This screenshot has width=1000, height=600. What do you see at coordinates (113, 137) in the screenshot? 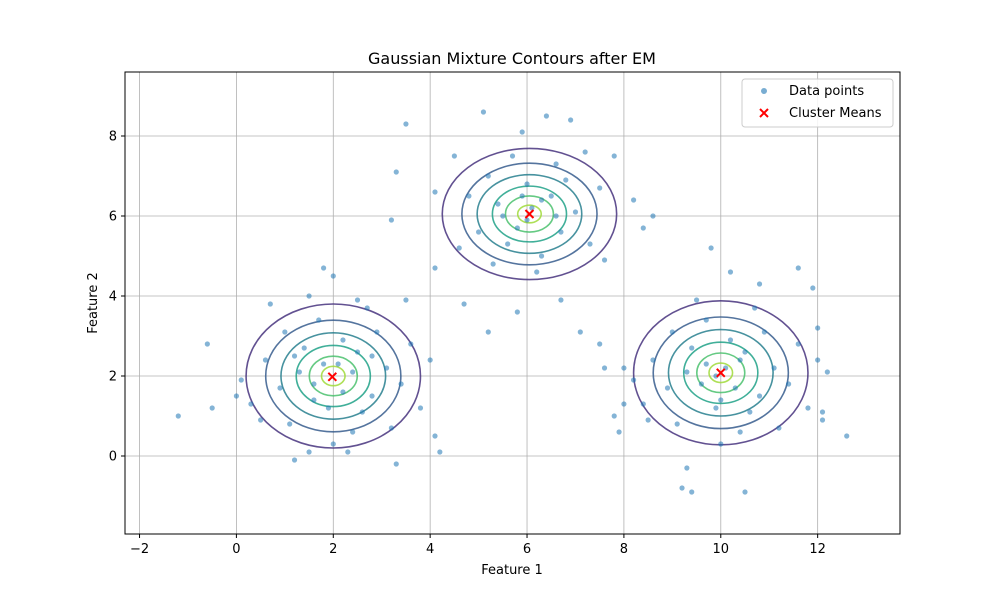
I see `y-tick-label: 8` at bounding box center [113, 137].